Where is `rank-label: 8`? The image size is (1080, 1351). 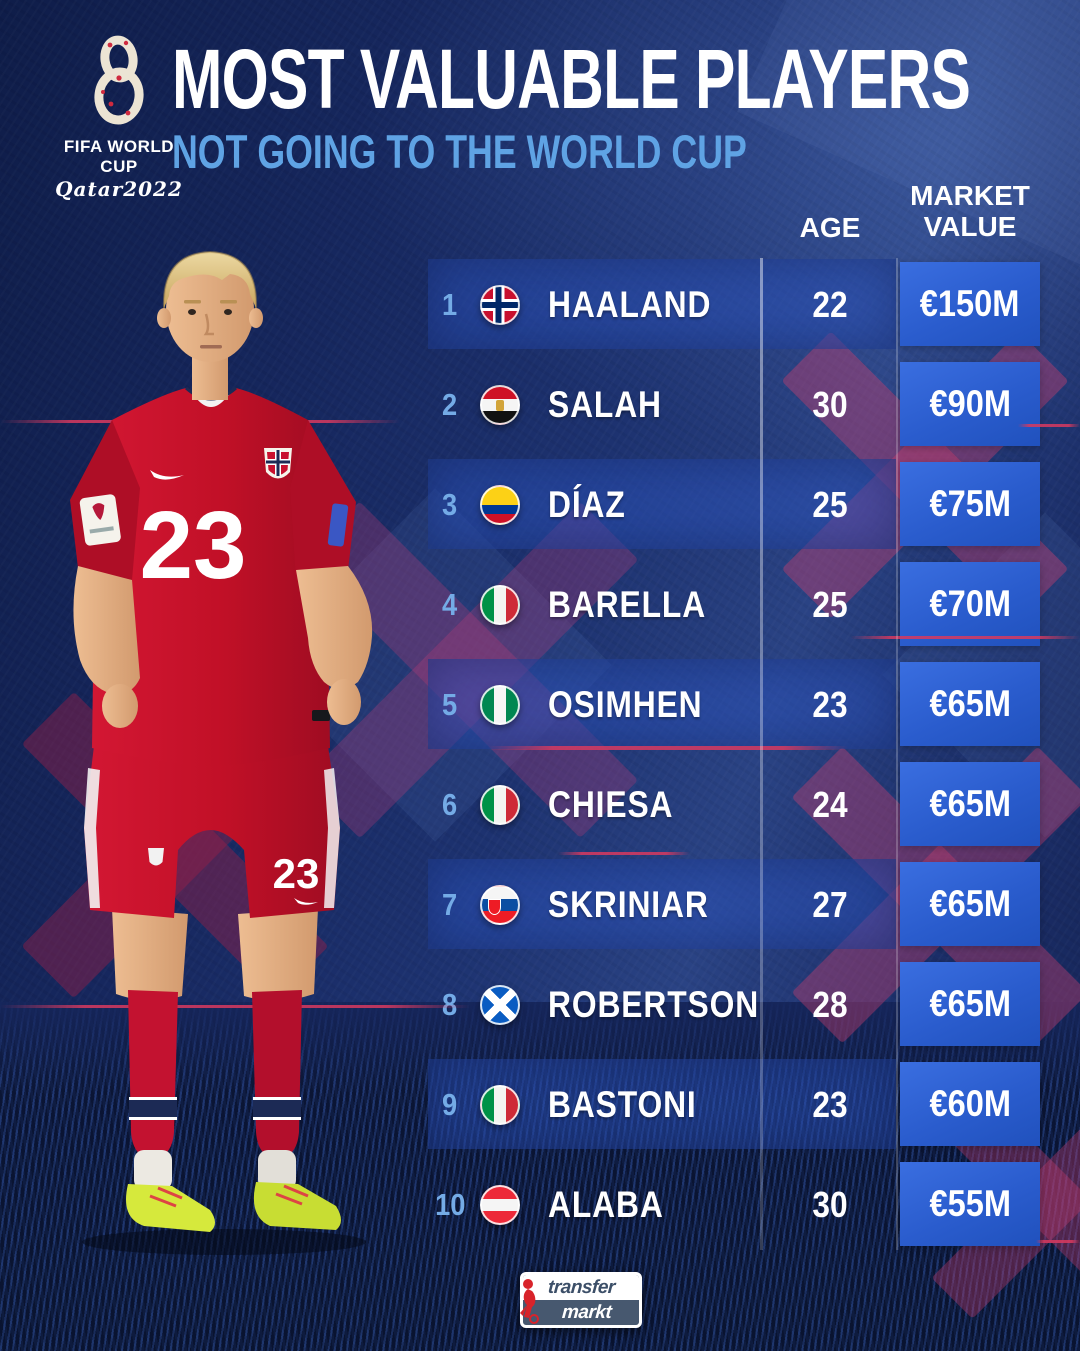
rank-label: 8 is located at coordinates (450, 1004).